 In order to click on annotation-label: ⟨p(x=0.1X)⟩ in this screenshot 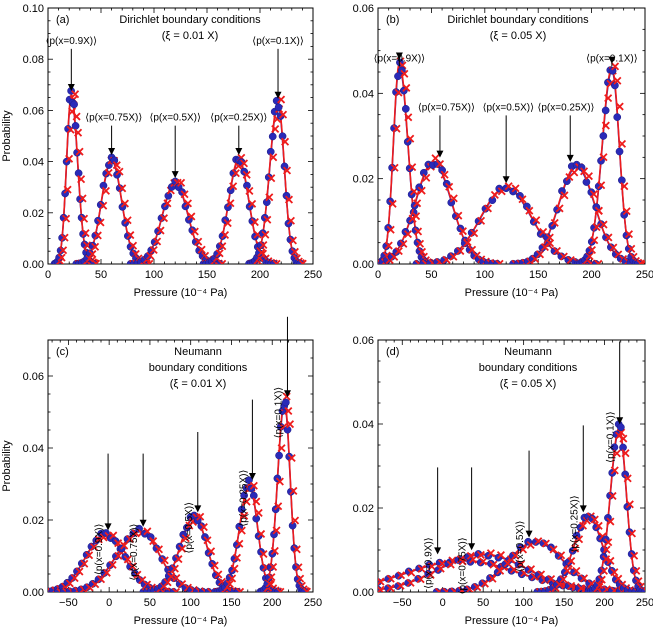, I will do `click(611, 437)`.